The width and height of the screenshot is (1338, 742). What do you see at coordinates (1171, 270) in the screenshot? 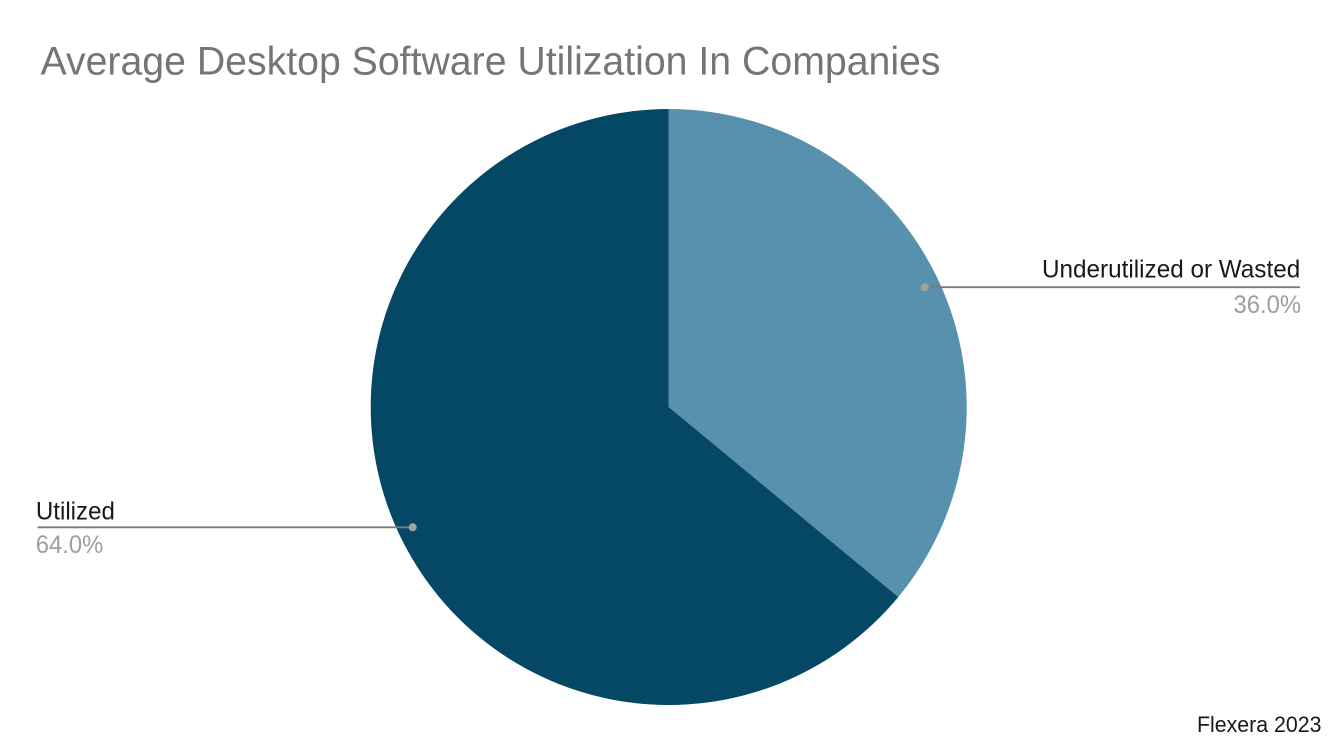
I see `svg-text: Underutilized or Wasted` at bounding box center [1171, 270].